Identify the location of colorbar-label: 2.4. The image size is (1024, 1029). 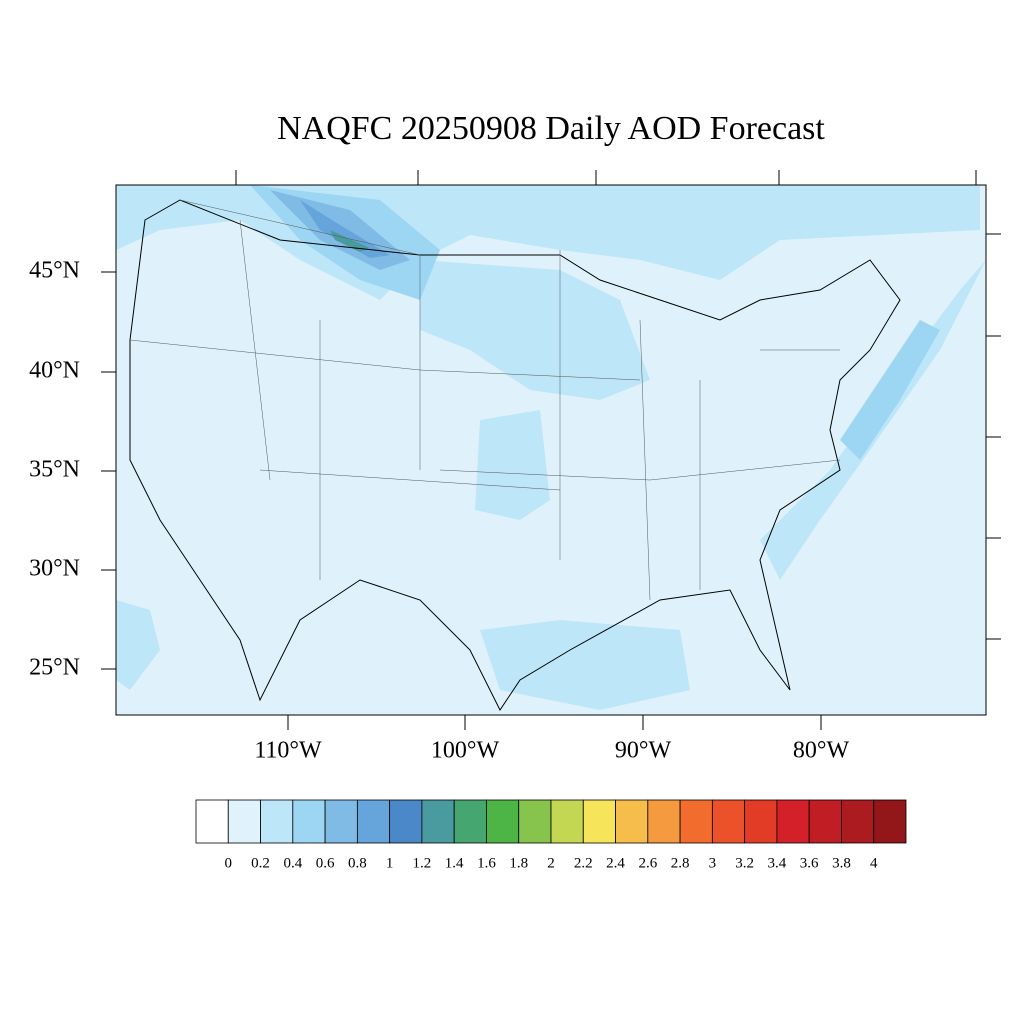
(615, 863).